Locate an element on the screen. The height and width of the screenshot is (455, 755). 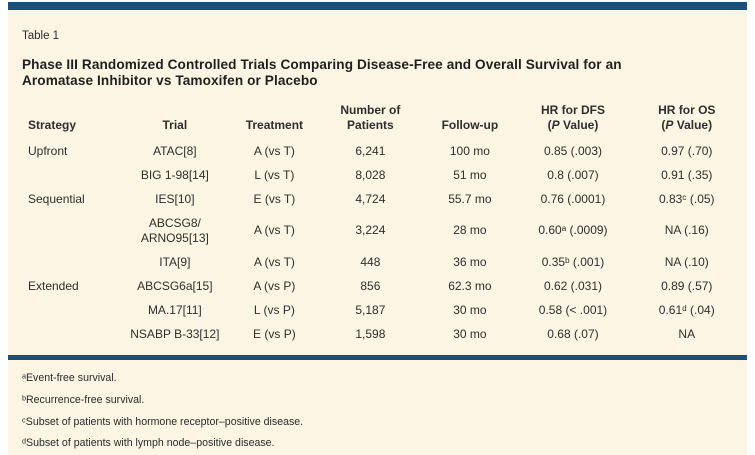
cell-trial: BIG 1-98[14] is located at coordinates (174, 174).